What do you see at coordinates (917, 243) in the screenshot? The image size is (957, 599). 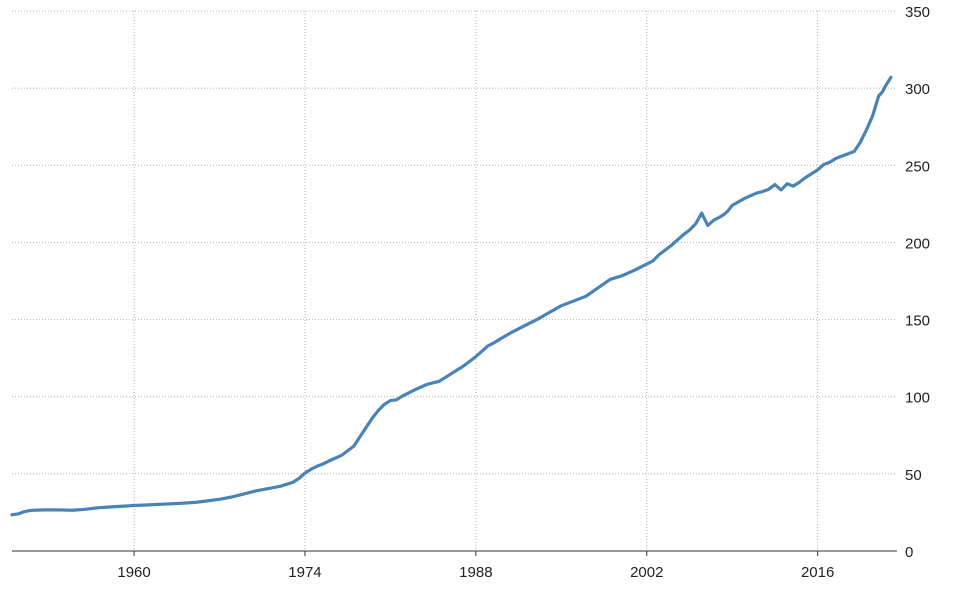 I see `y-tick-label: 200` at bounding box center [917, 243].